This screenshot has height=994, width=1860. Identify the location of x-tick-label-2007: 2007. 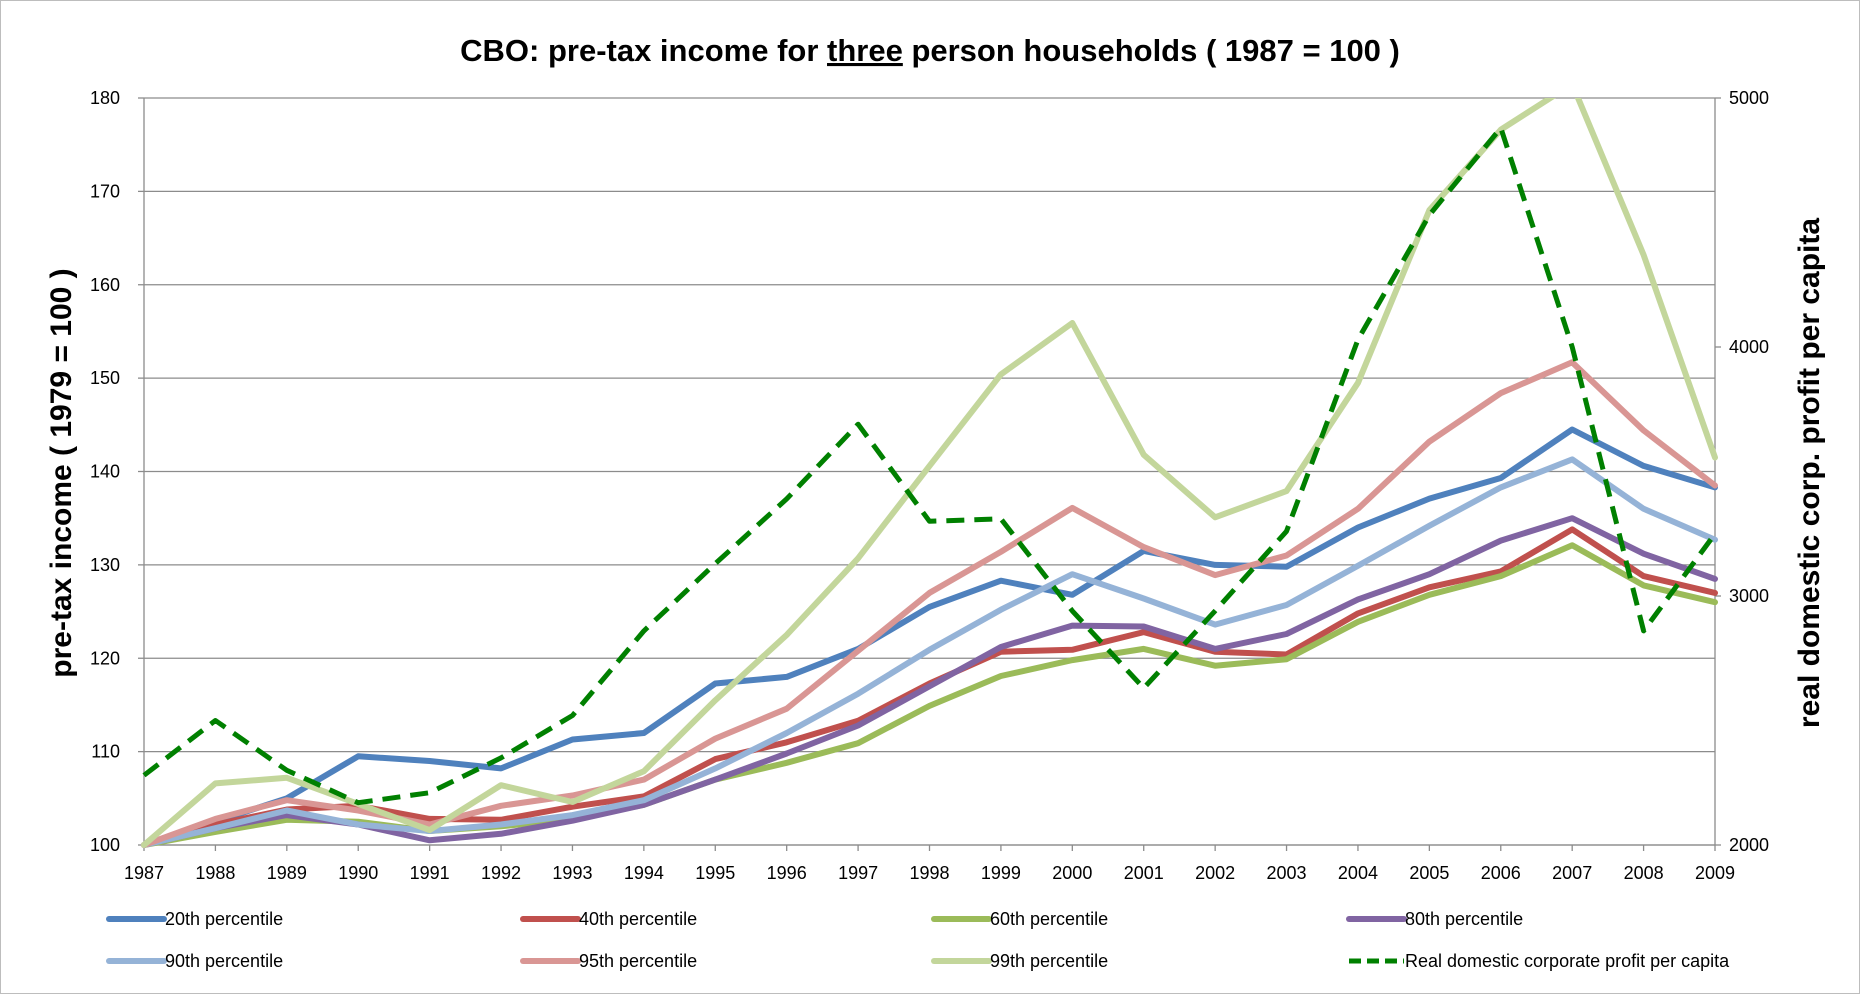
(1572, 873).